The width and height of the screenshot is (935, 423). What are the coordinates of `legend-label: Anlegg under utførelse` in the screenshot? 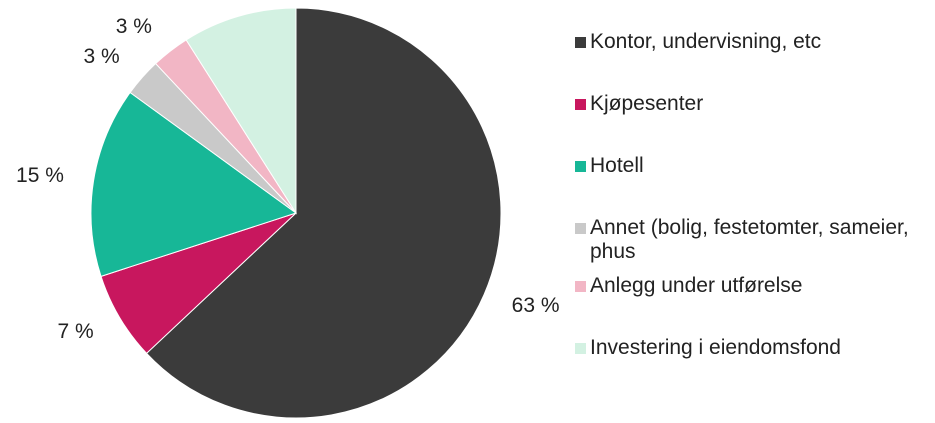 It's located at (696, 285).